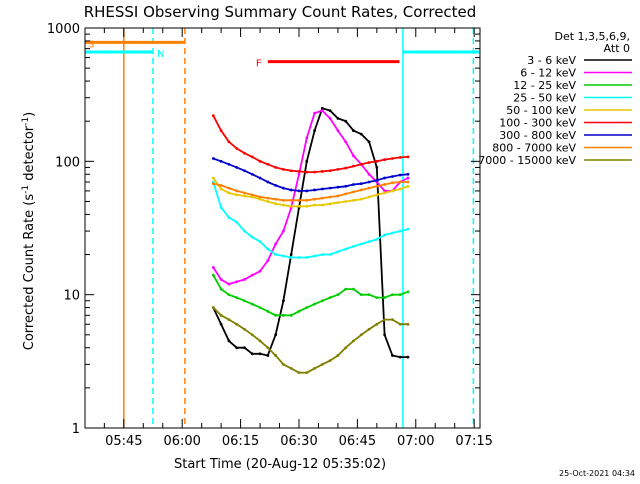  I want to click on legend-entry-label: 50 - 100 keV, so click(541, 110).